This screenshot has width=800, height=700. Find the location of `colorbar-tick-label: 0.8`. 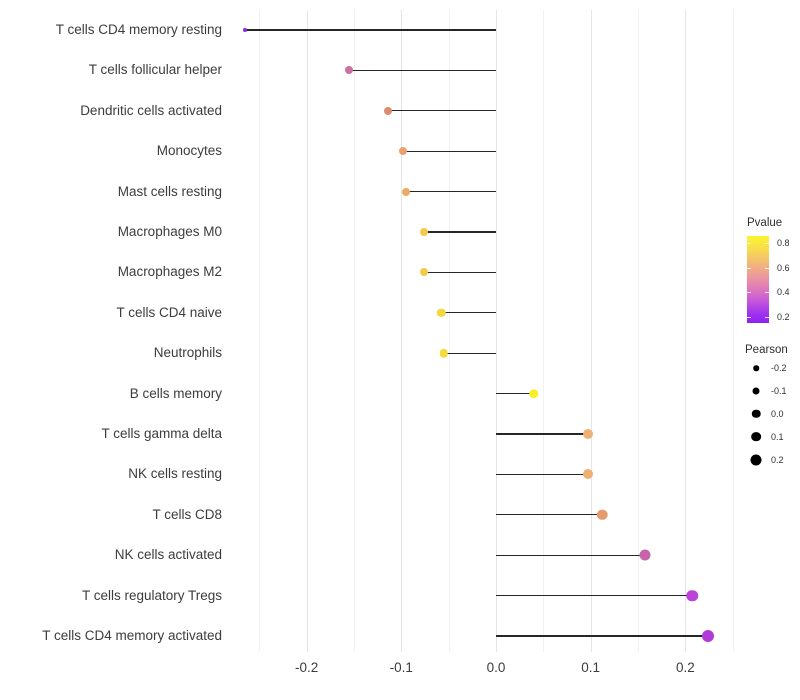

colorbar-tick-label: 0.8 is located at coordinates (783, 243).